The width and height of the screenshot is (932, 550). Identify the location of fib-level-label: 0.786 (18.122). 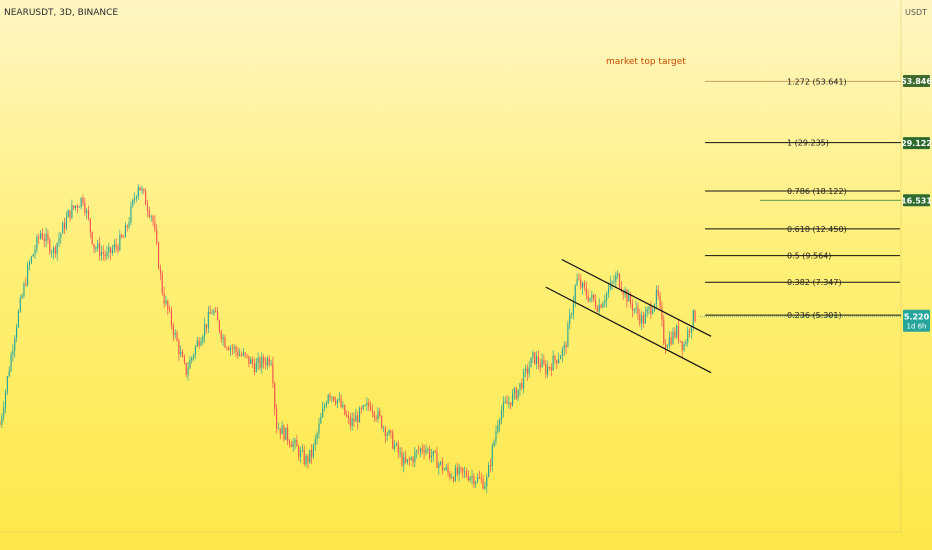
(817, 191).